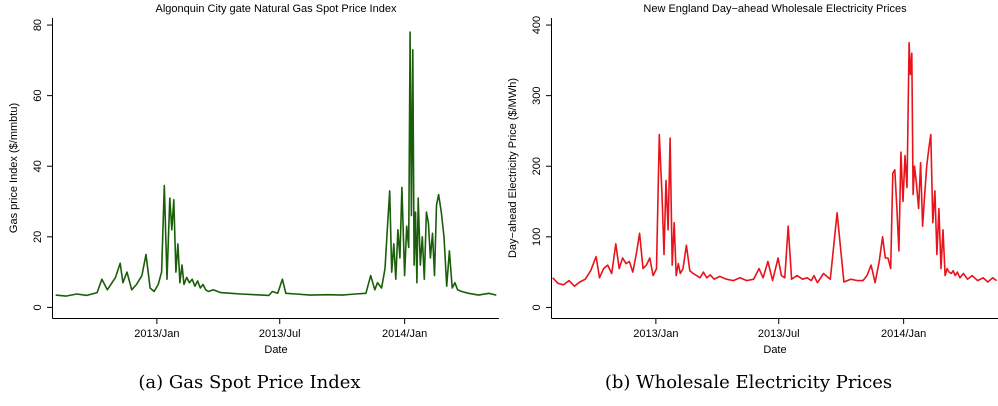 Image resolution: width=998 pixels, height=406 pixels. I want to click on electricity-price-y-tick-label: 200, so click(537, 166).